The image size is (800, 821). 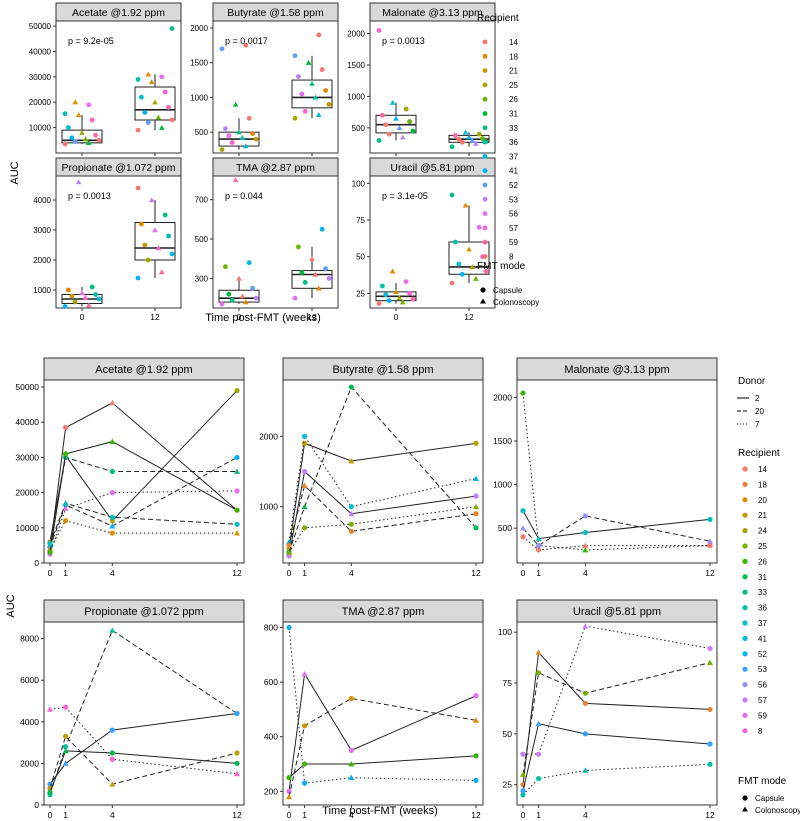 I want to click on boxplot-panel: Uracil @5.81 ppm 25 50 75 100 0 12 p = 3.1e-05, so click(x=424, y=239).